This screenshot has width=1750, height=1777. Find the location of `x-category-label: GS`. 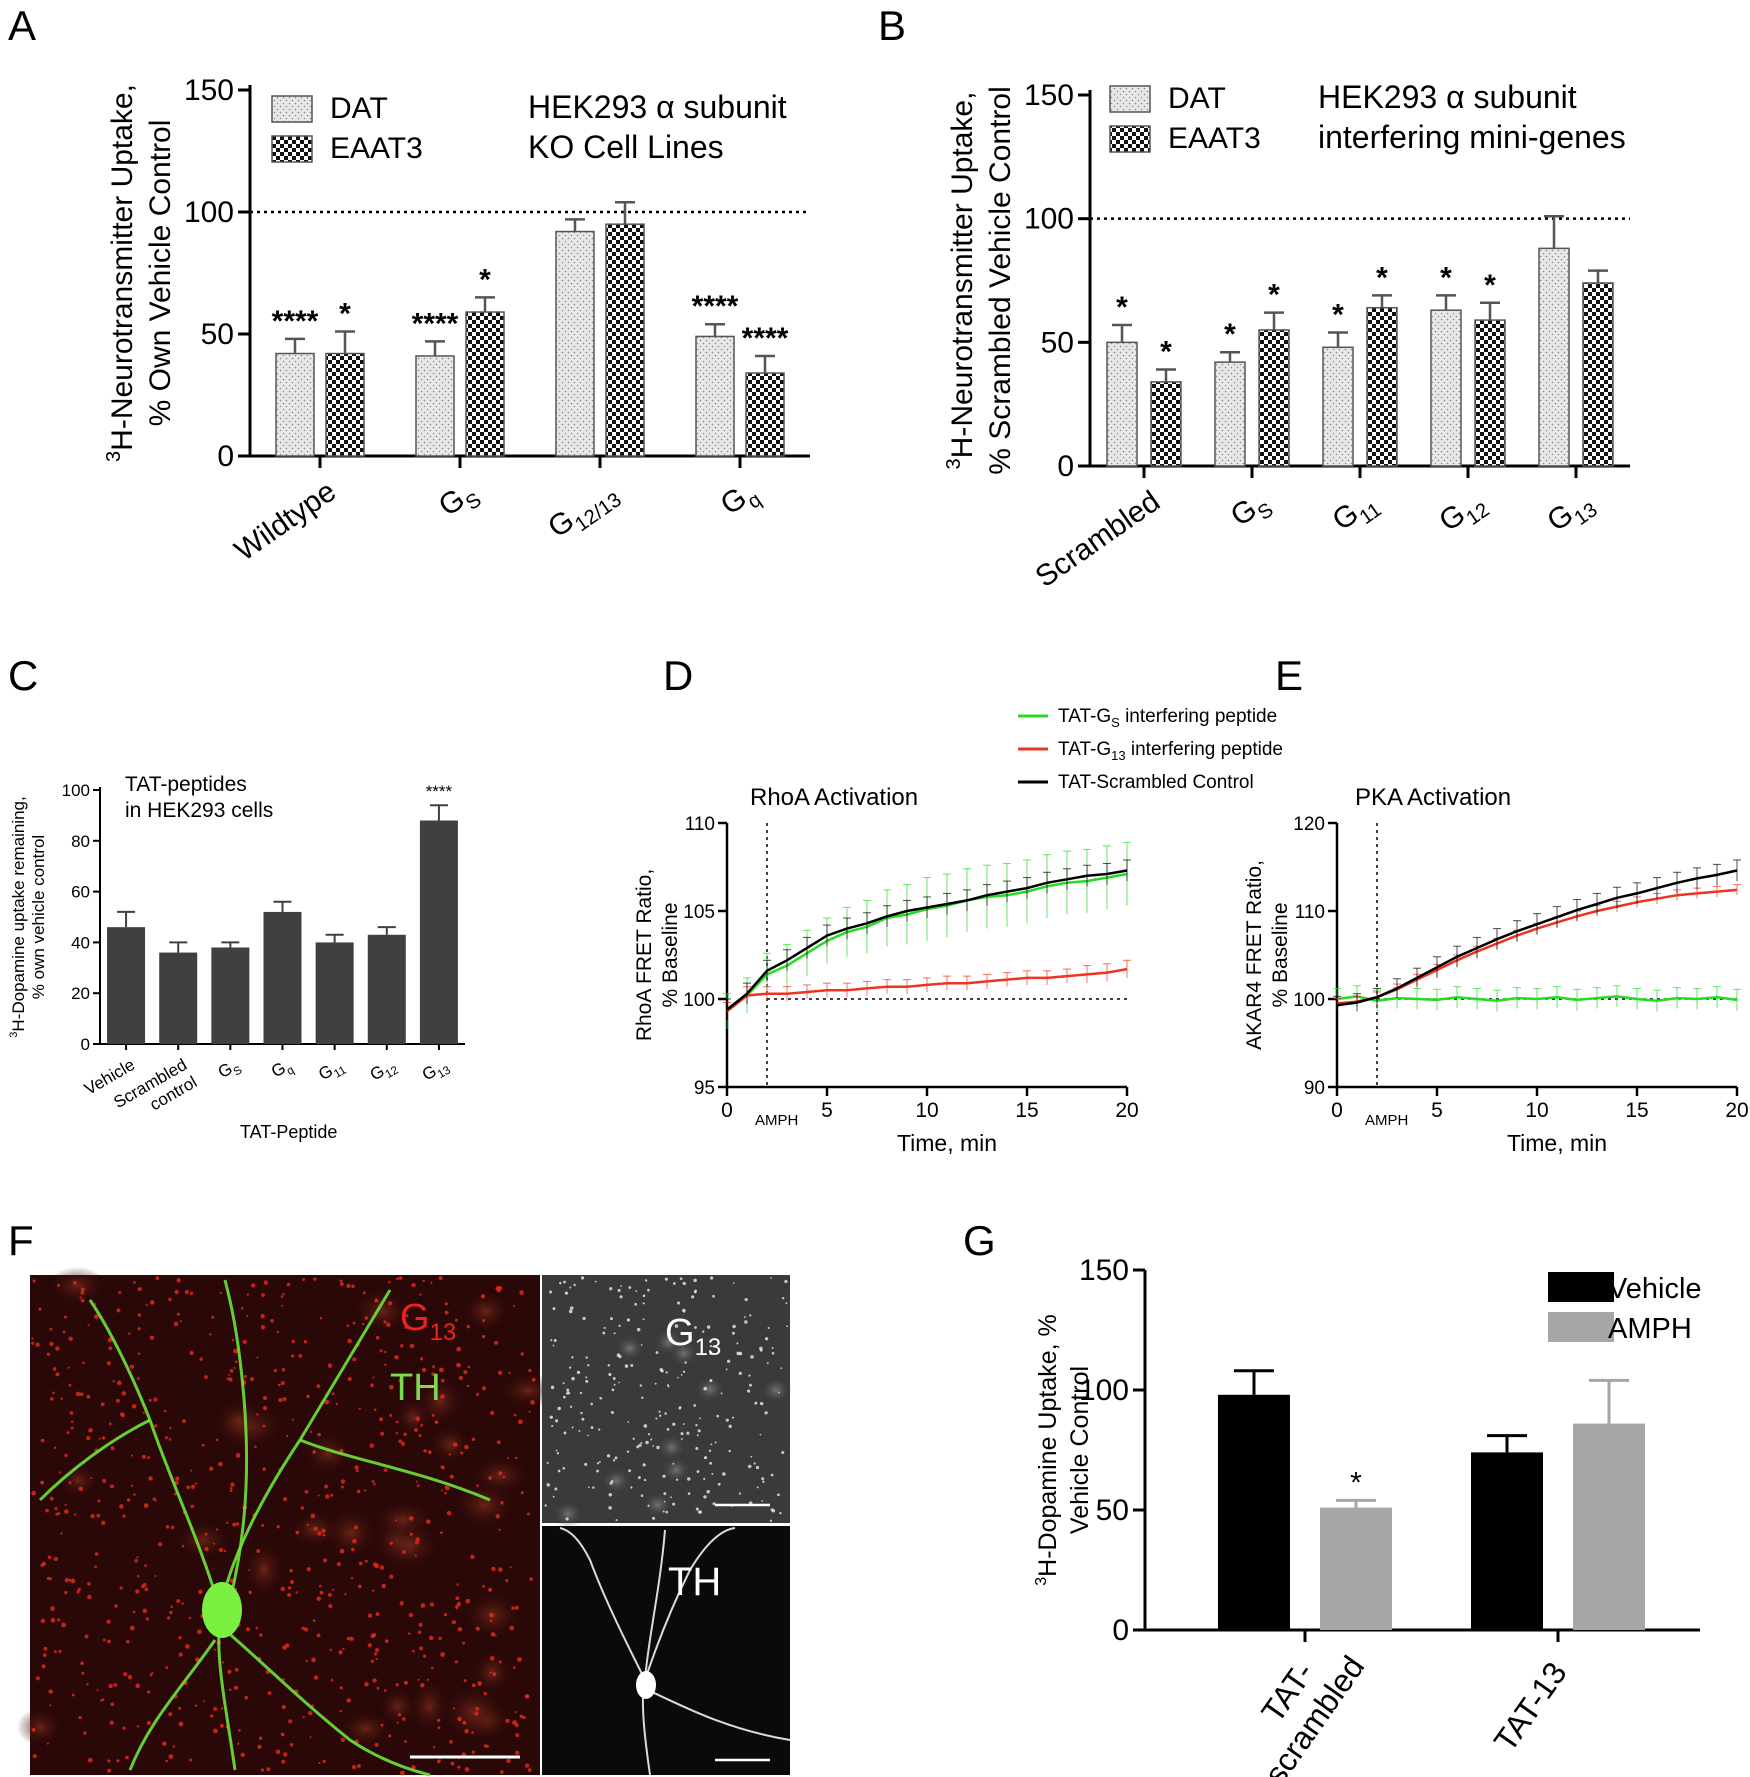

x-category-label: GS is located at coordinates (1251, 513).